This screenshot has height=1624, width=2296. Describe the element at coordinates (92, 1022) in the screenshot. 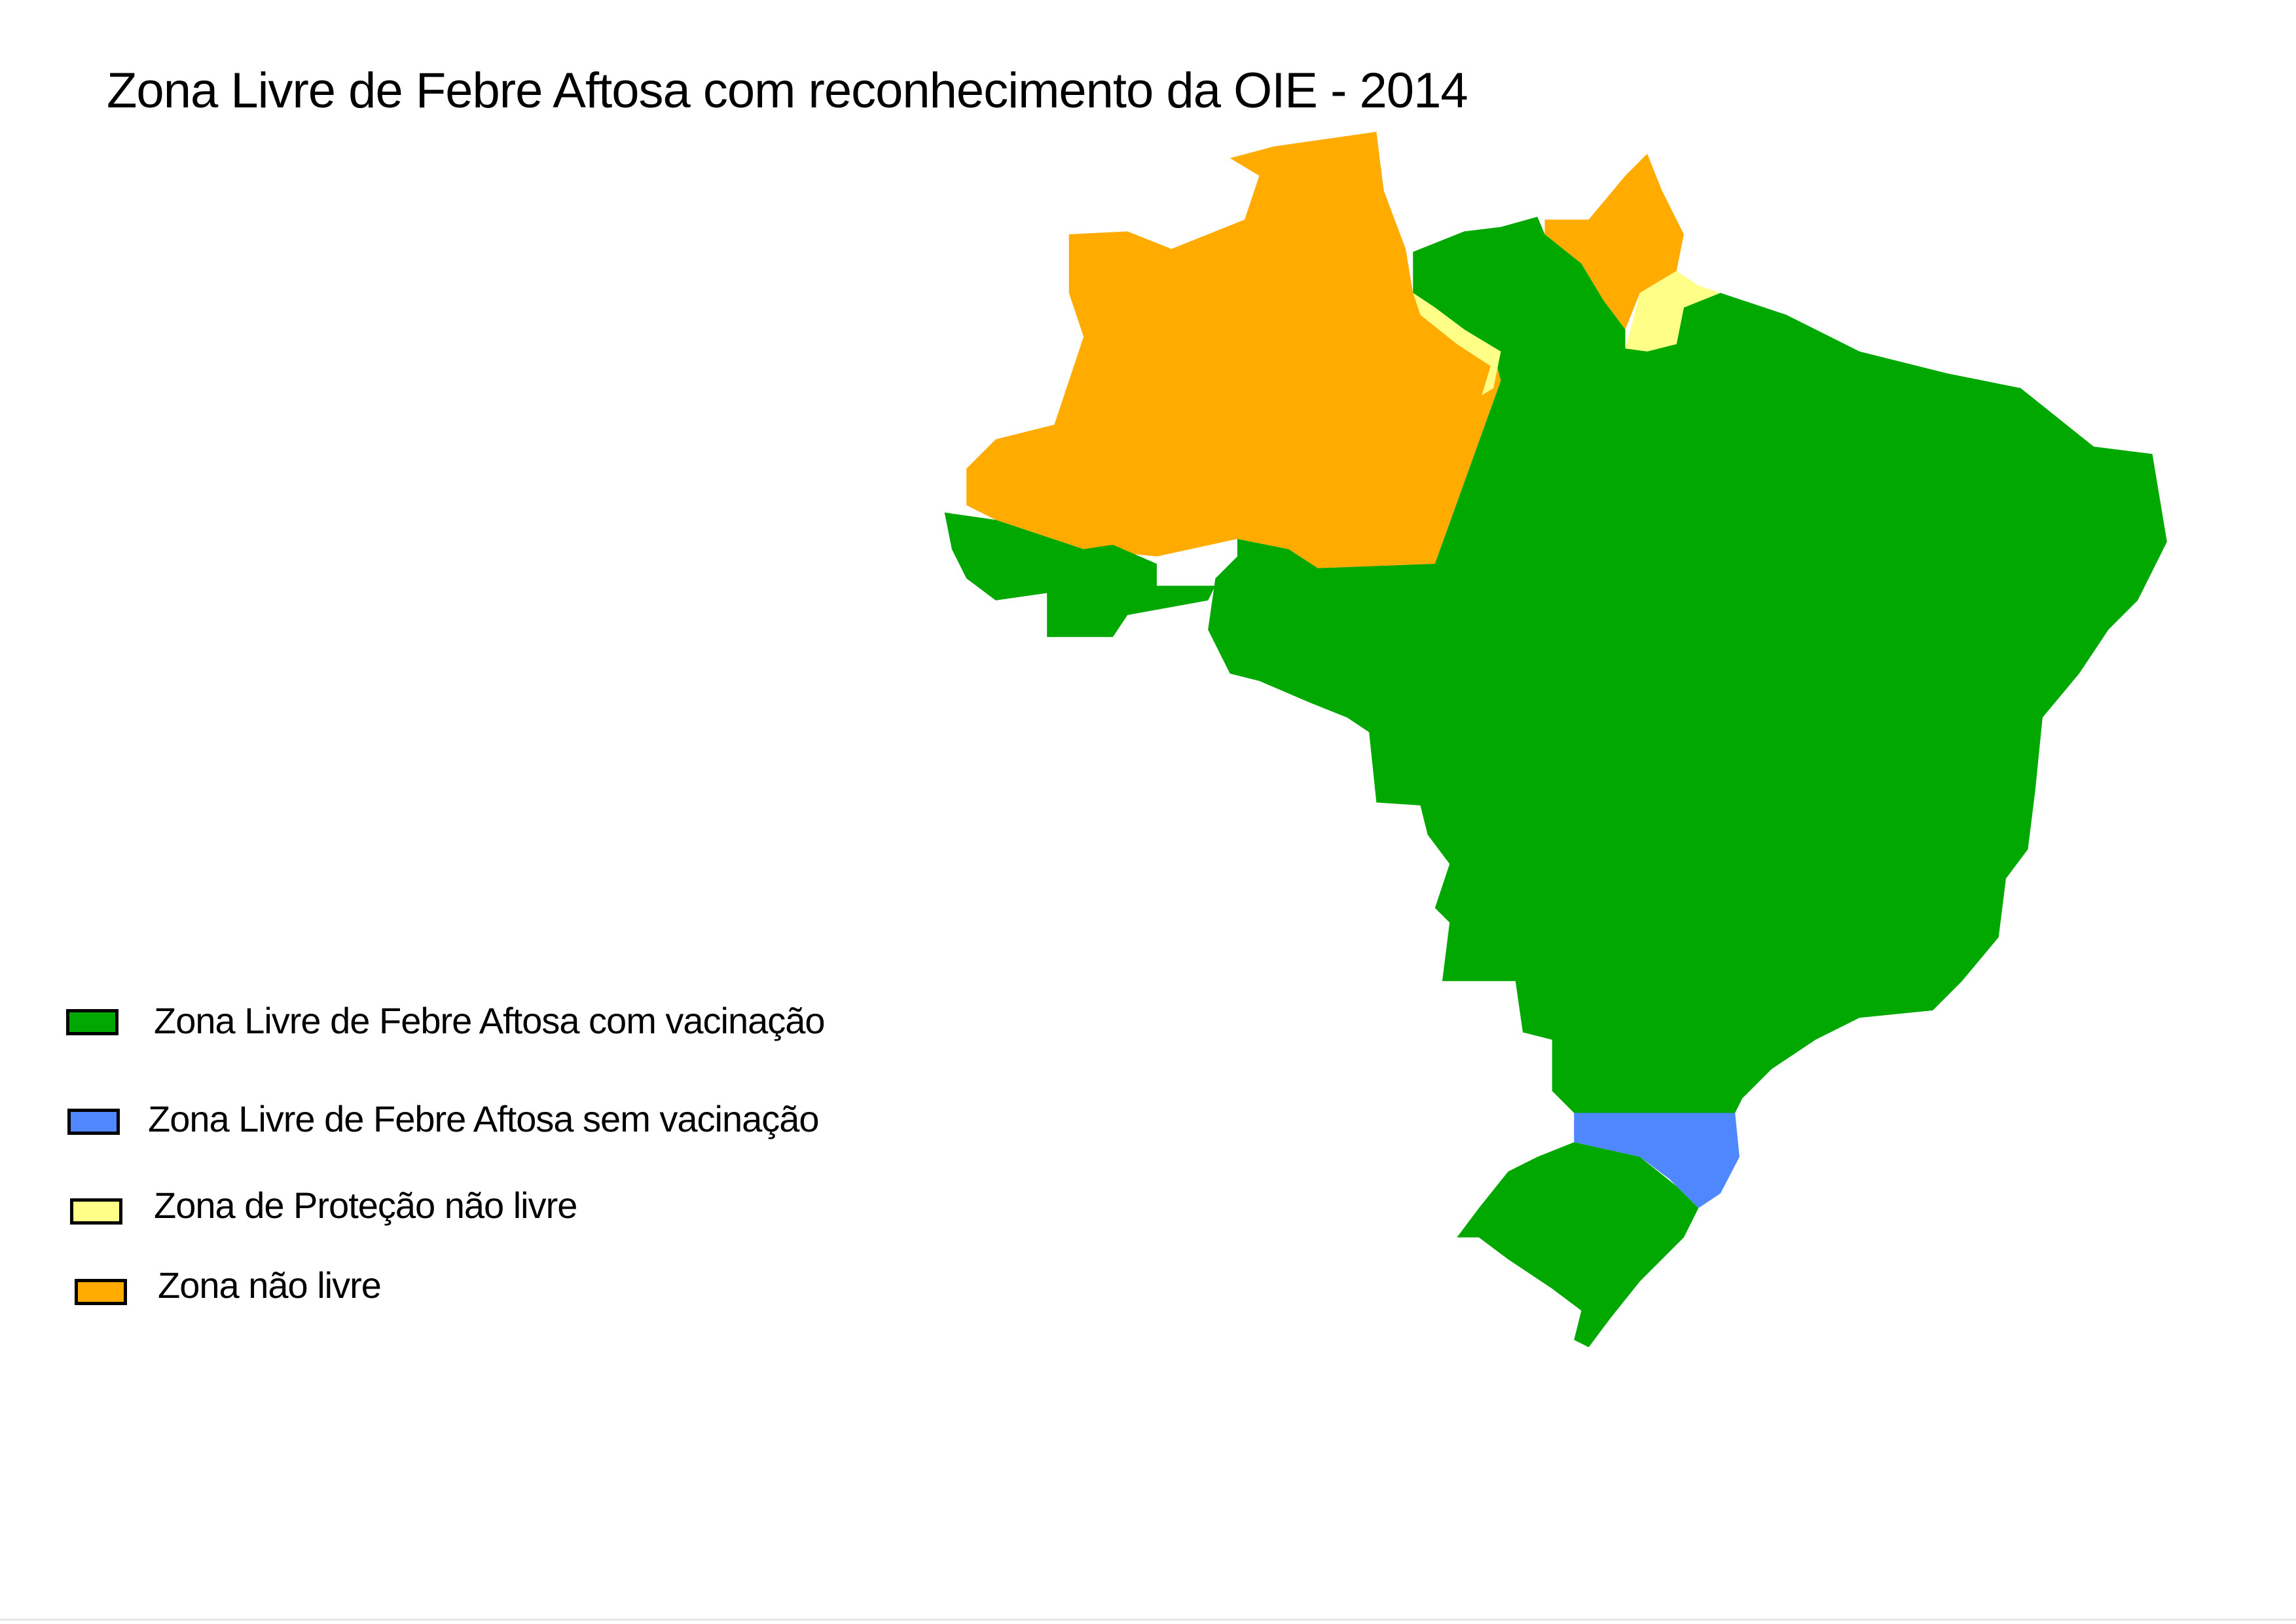

I see `legend-swatch-green` at that location.